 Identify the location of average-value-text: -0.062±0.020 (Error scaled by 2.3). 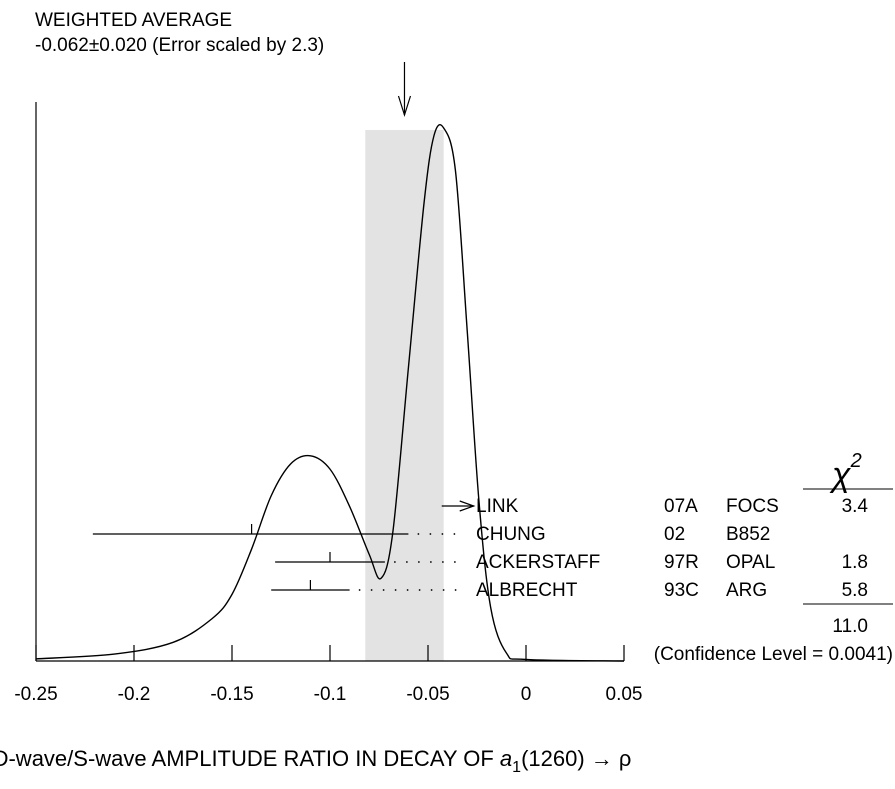
(179, 45).